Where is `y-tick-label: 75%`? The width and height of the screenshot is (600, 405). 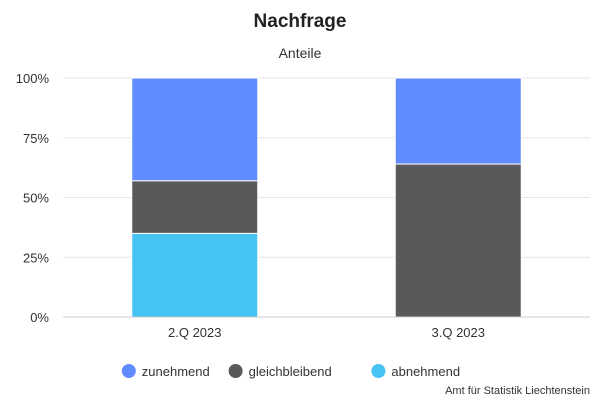 y-tick-label: 75% is located at coordinates (36, 138).